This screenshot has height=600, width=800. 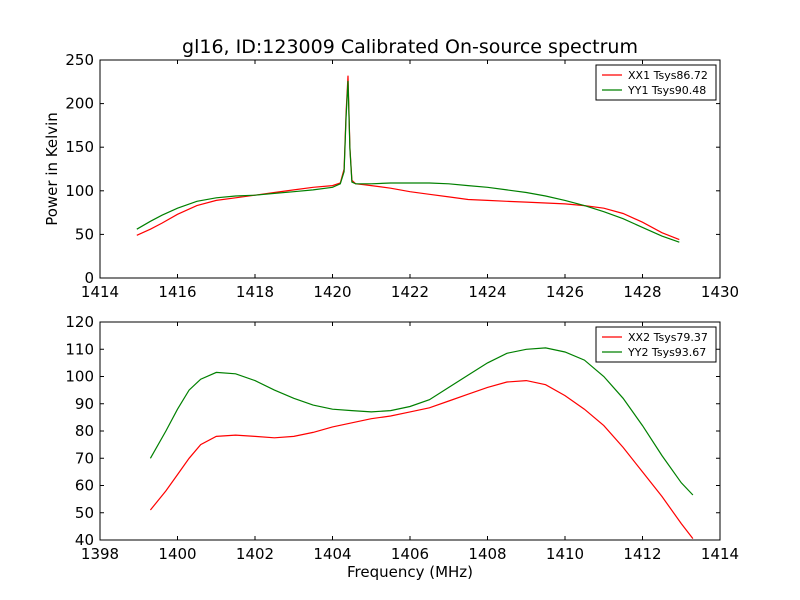 What do you see at coordinates (79, 104) in the screenshot?
I see `y-tick-label: 200` at bounding box center [79, 104].